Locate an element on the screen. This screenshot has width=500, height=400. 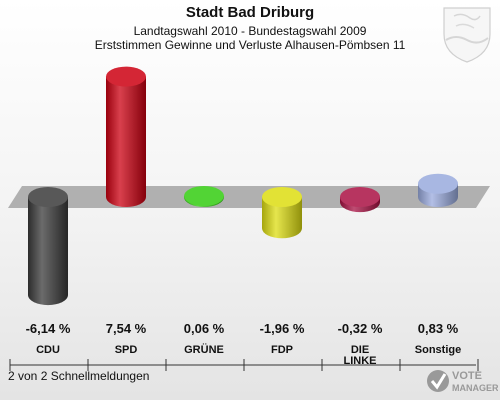
value-label: 0,83 % is located at coordinates (438, 328).